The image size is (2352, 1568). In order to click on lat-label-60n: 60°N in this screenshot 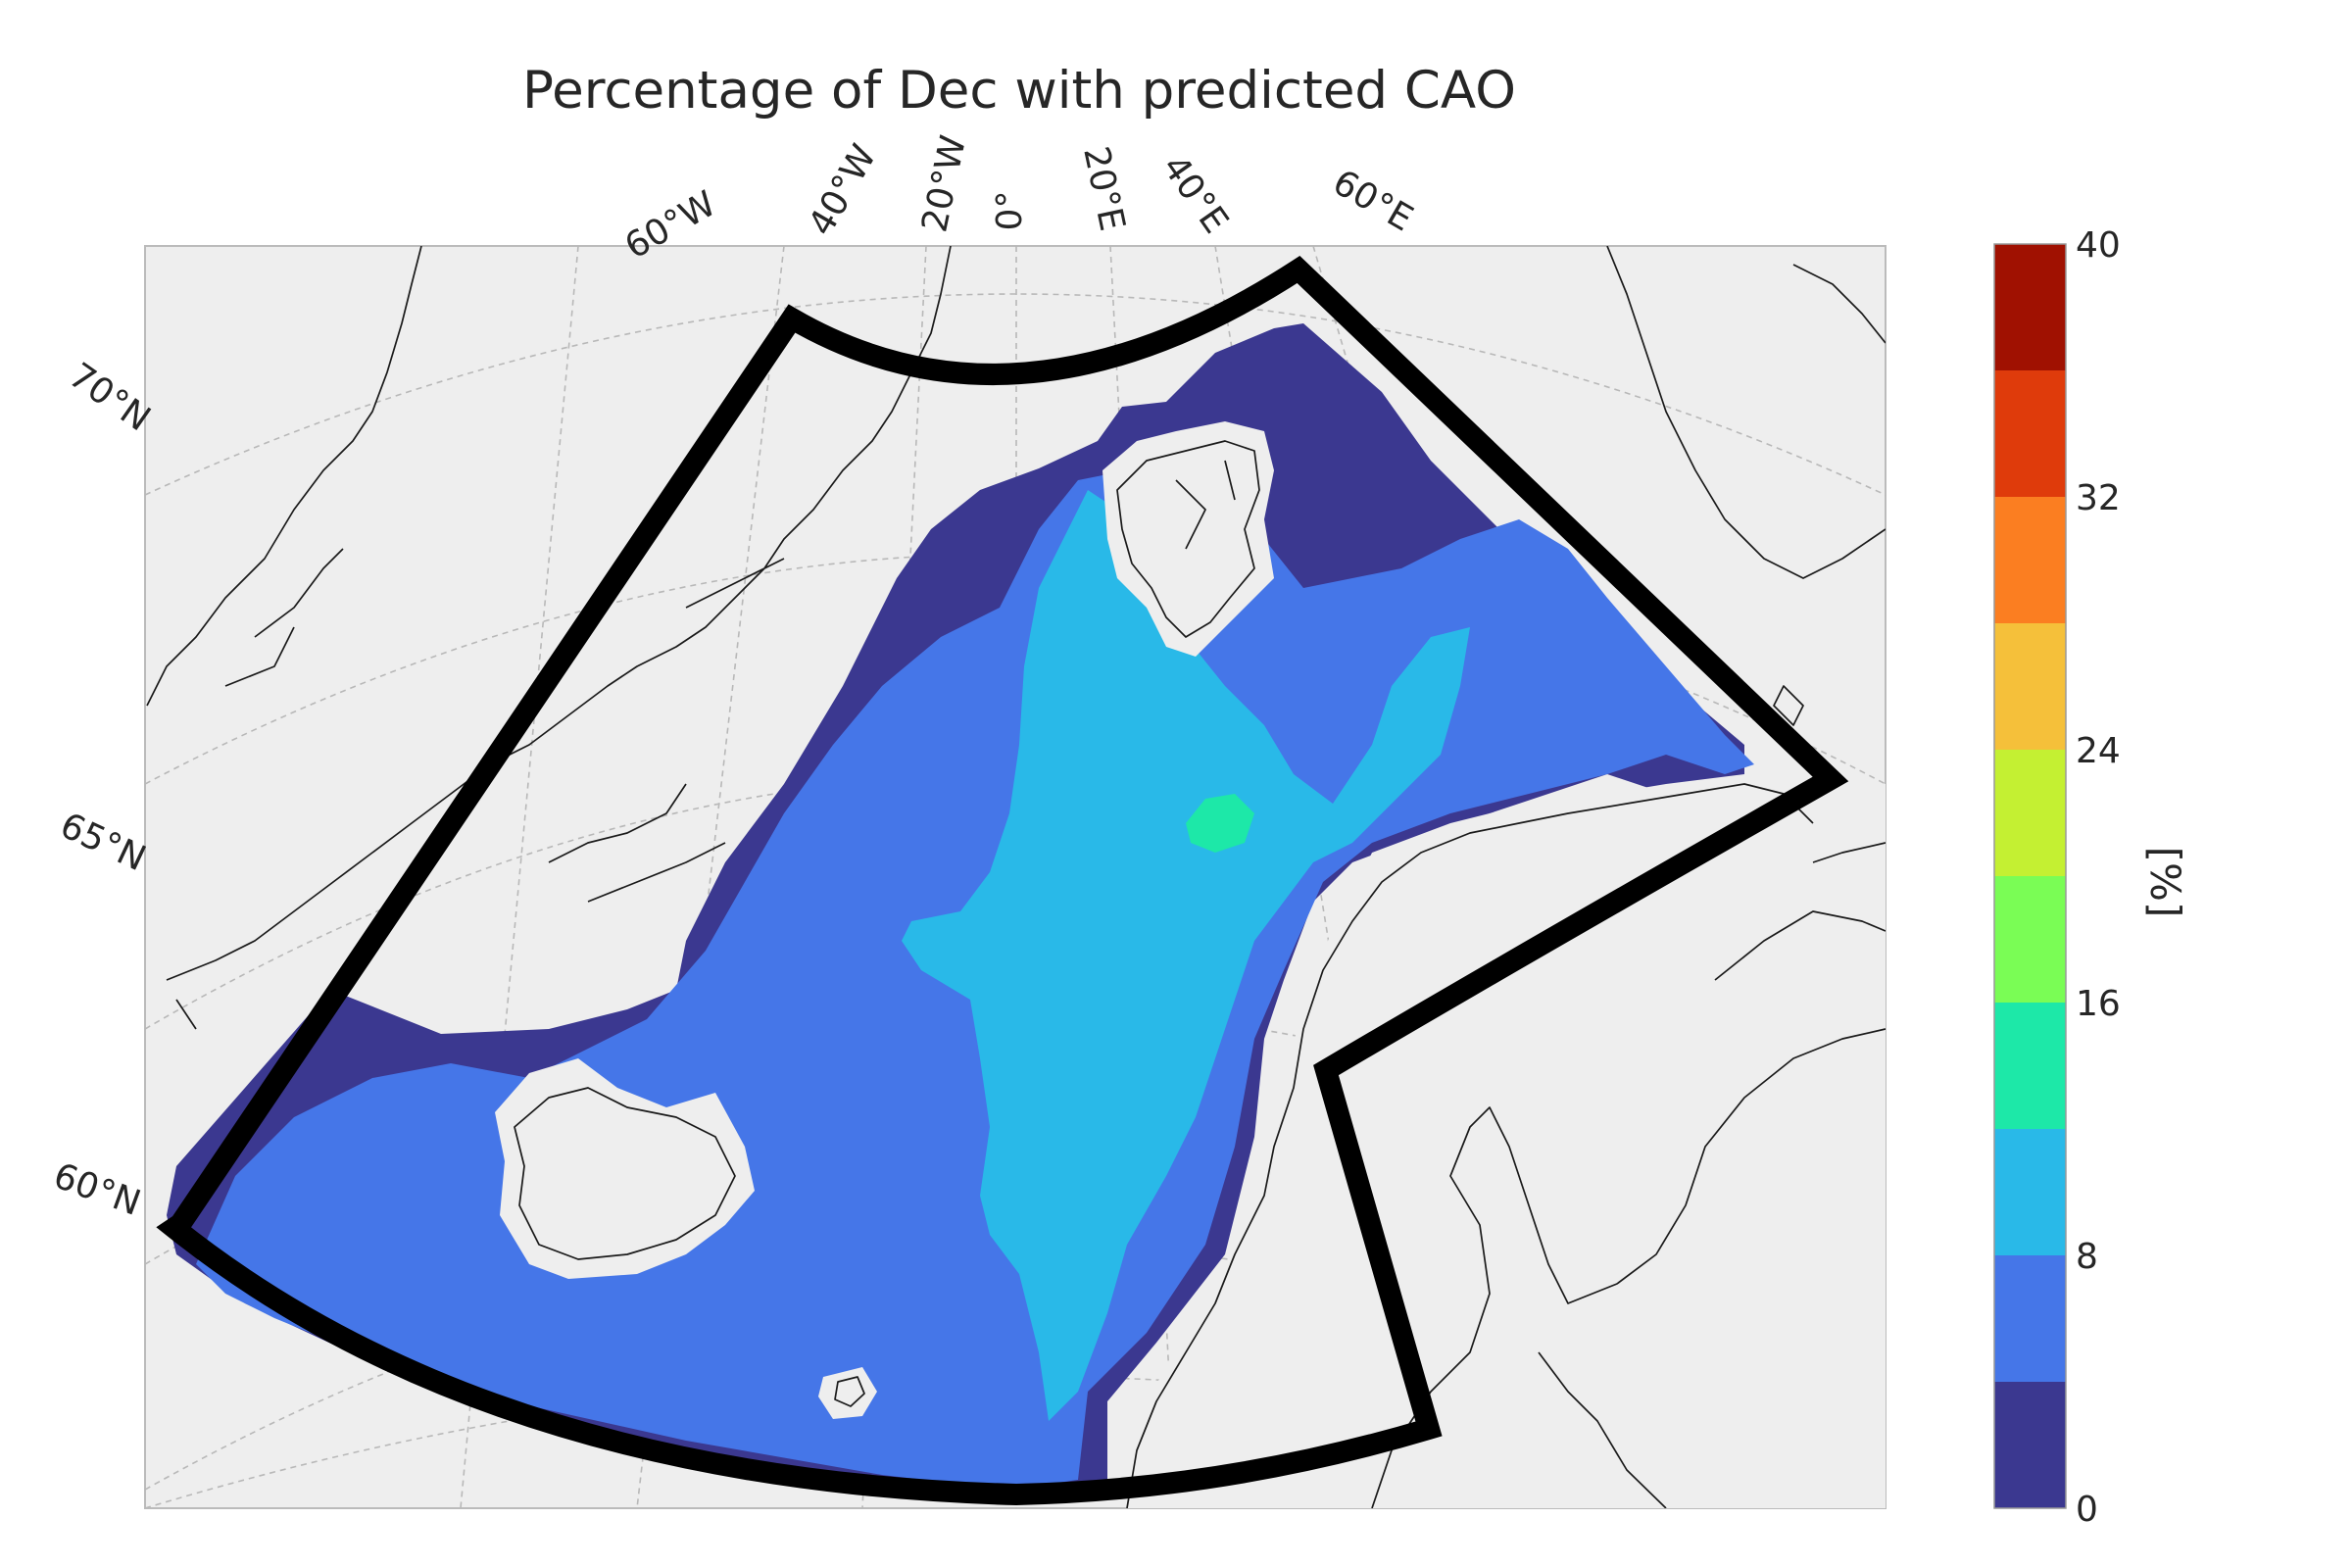, I will do `click(96, 1189)`.